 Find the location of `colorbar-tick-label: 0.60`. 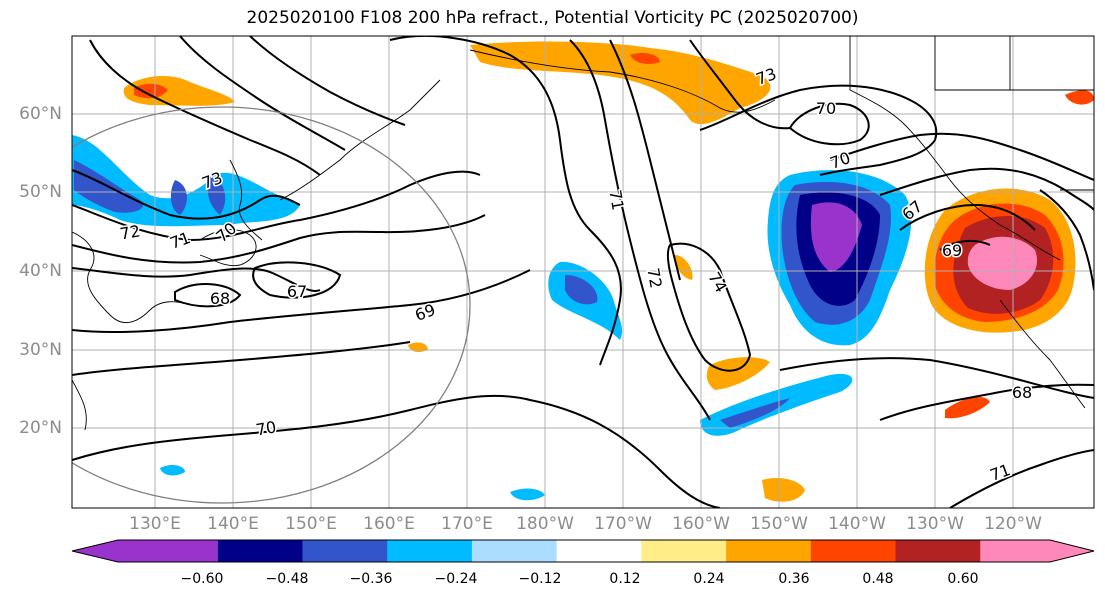

colorbar-tick-label: 0.60 is located at coordinates (963, 579).